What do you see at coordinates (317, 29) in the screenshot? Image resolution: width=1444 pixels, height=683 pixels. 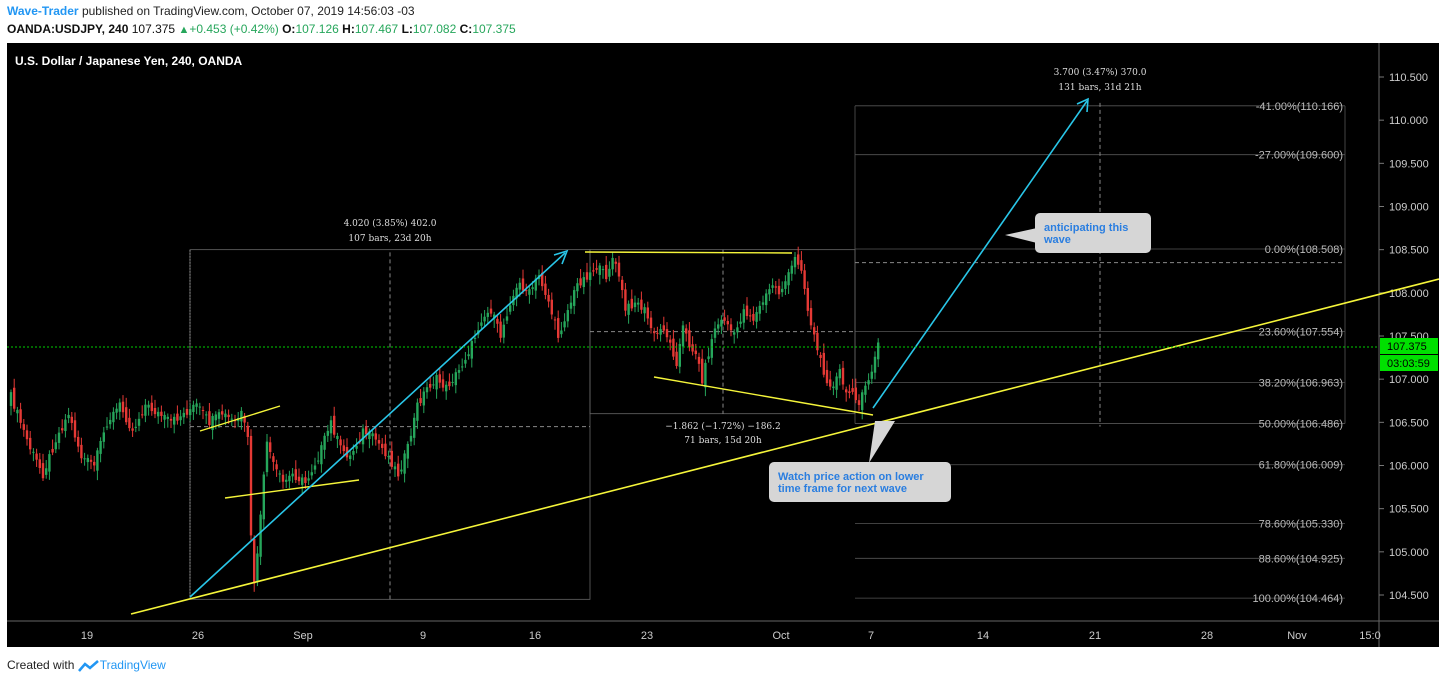 I see `open-value: 107.126` at bounding box center [317, 29].